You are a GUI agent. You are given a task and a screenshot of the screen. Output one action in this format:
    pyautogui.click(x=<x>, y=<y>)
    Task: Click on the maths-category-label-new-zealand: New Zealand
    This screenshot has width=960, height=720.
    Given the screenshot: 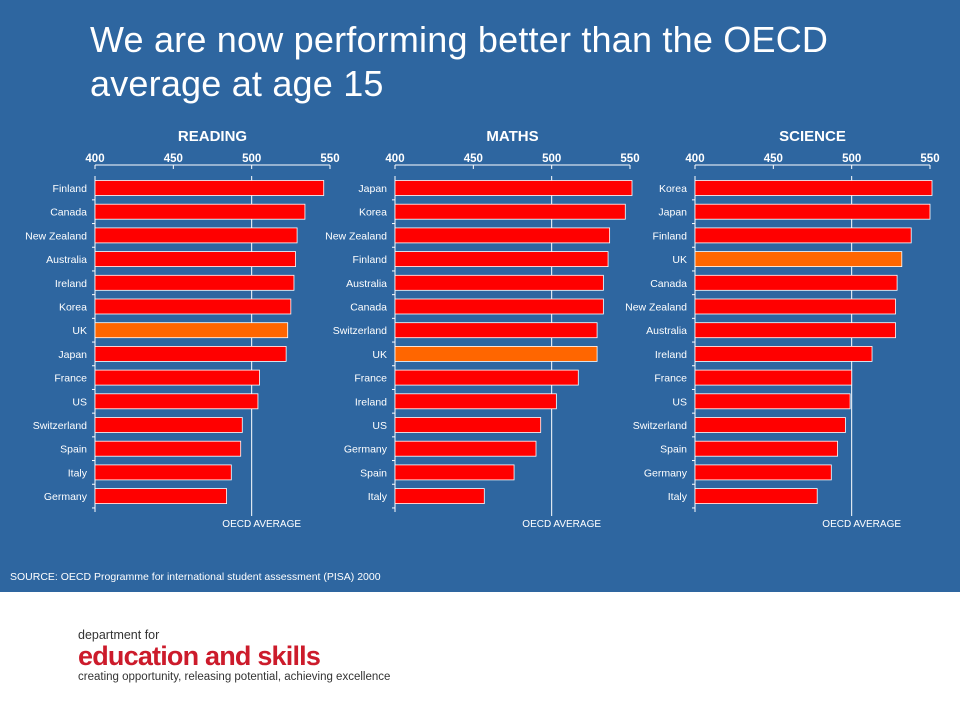 What is the action you would take?
    pyautogui.click(x=356, y=236)
    